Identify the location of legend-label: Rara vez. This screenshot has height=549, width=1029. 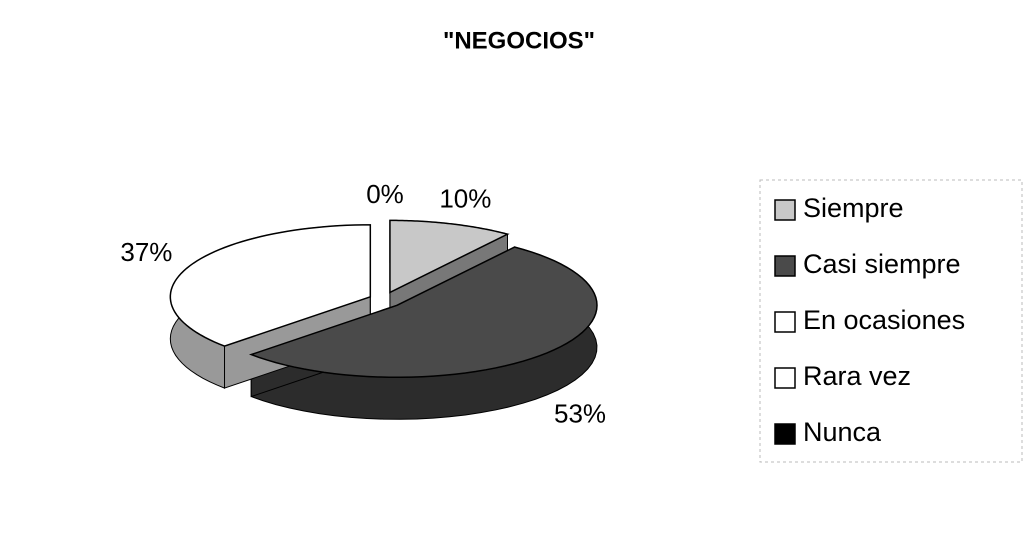
(857, 376).